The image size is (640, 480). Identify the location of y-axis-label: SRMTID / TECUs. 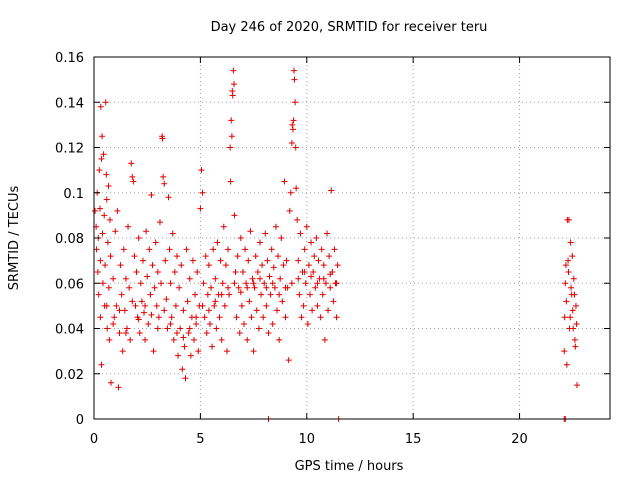
(14, 238).